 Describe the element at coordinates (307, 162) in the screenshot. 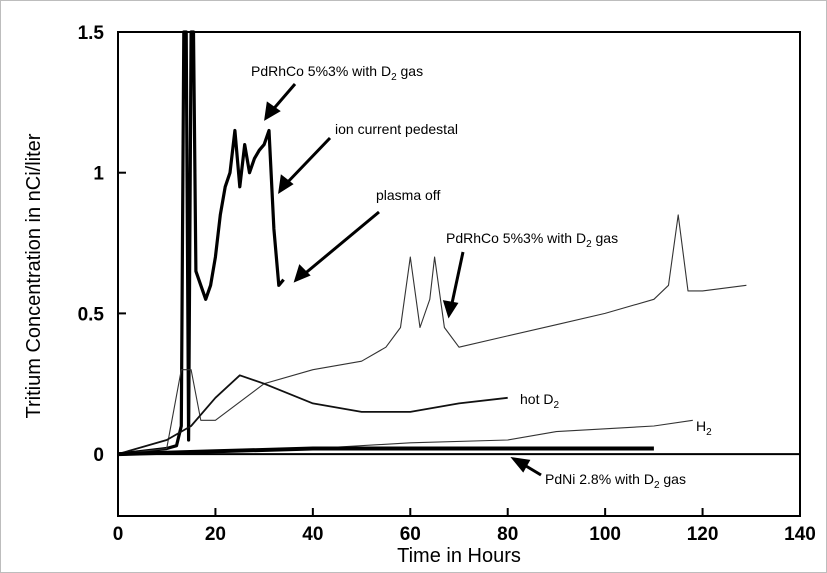

I see `arrow-2-shaft` at that location.